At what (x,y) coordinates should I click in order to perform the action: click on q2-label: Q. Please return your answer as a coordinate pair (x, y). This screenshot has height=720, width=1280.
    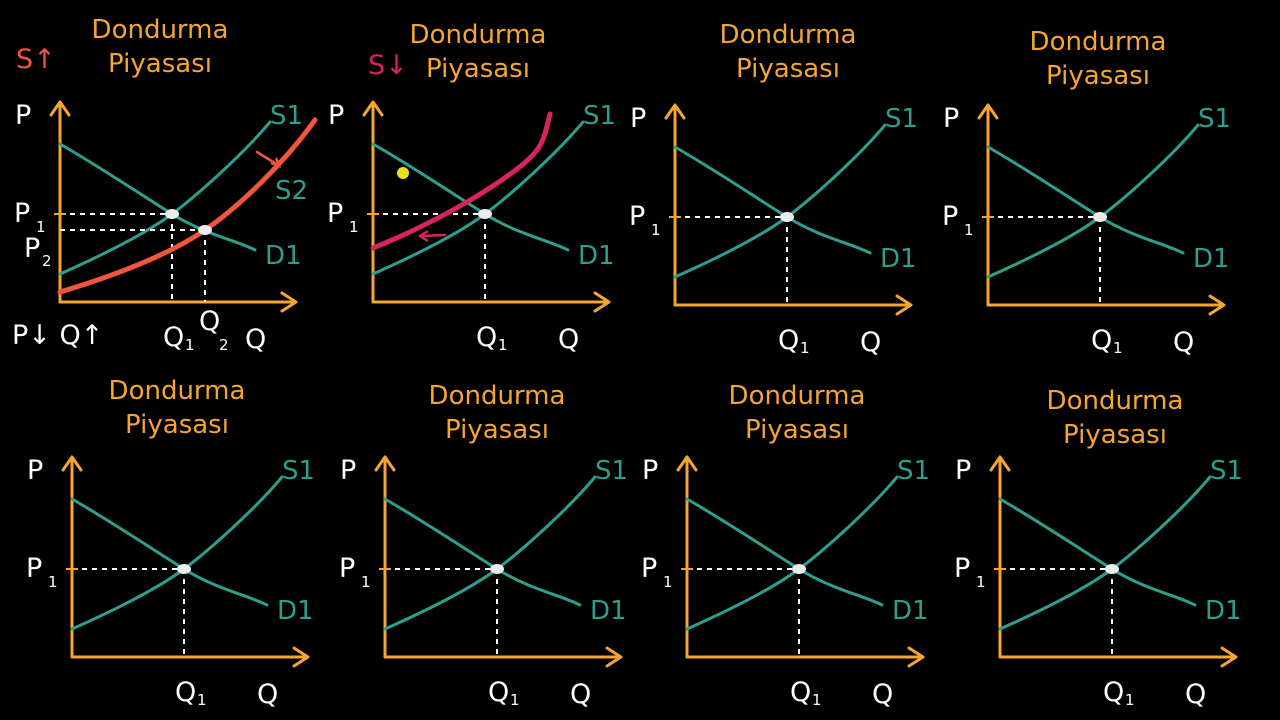
    Looking at the image, I should click on (209, 321).